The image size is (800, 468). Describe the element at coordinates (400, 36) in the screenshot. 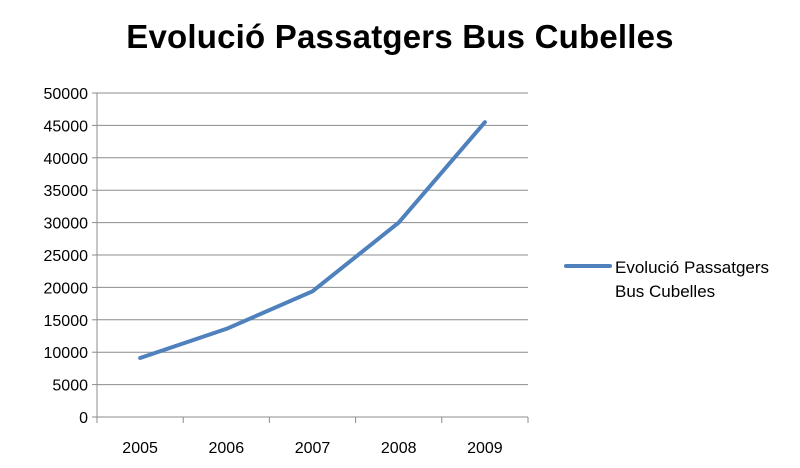

I see `chart-title: Evolució Passatgers Bus Cubelles` at that location.